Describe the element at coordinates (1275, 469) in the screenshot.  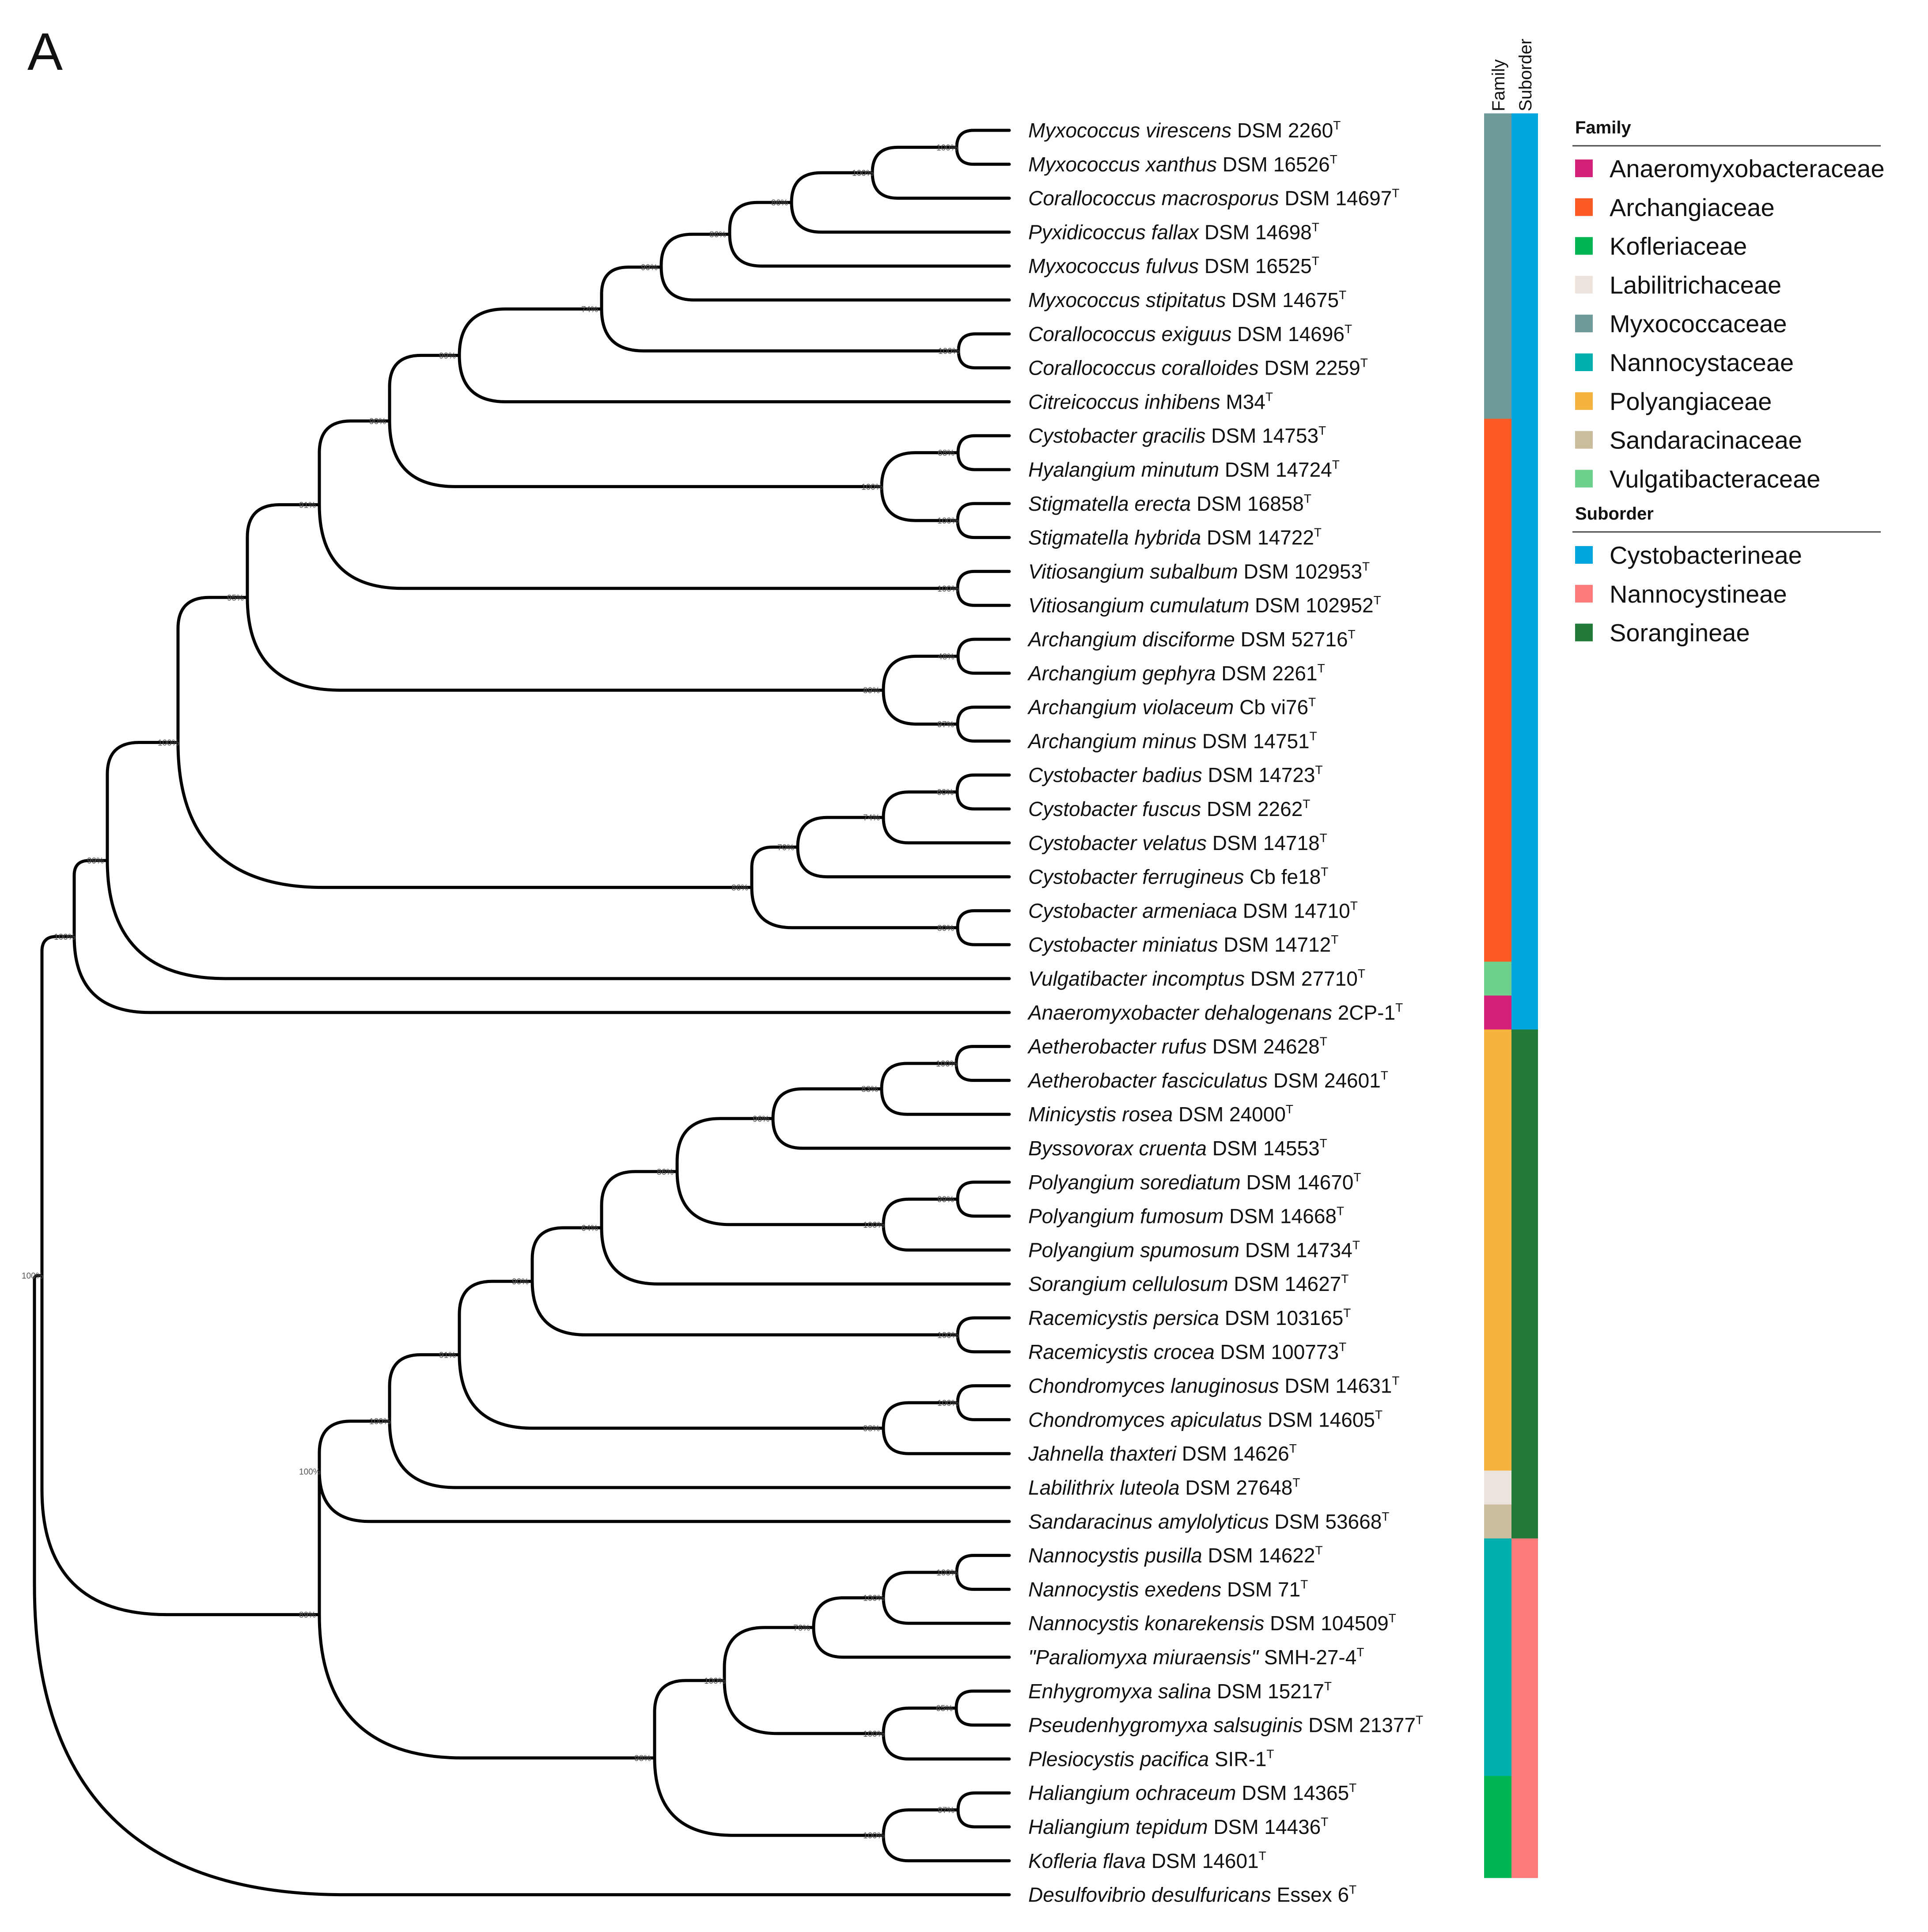
I see `taxon-strain: DSM 14724` at that location.